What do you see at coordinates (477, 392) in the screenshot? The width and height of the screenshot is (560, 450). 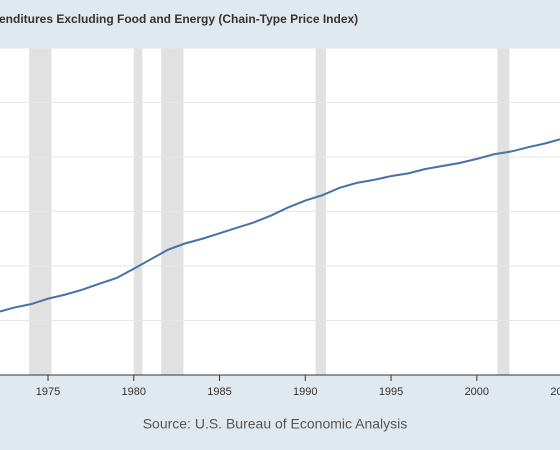 I see `x-tick-label: 2000` at bounding box center [477, 392].